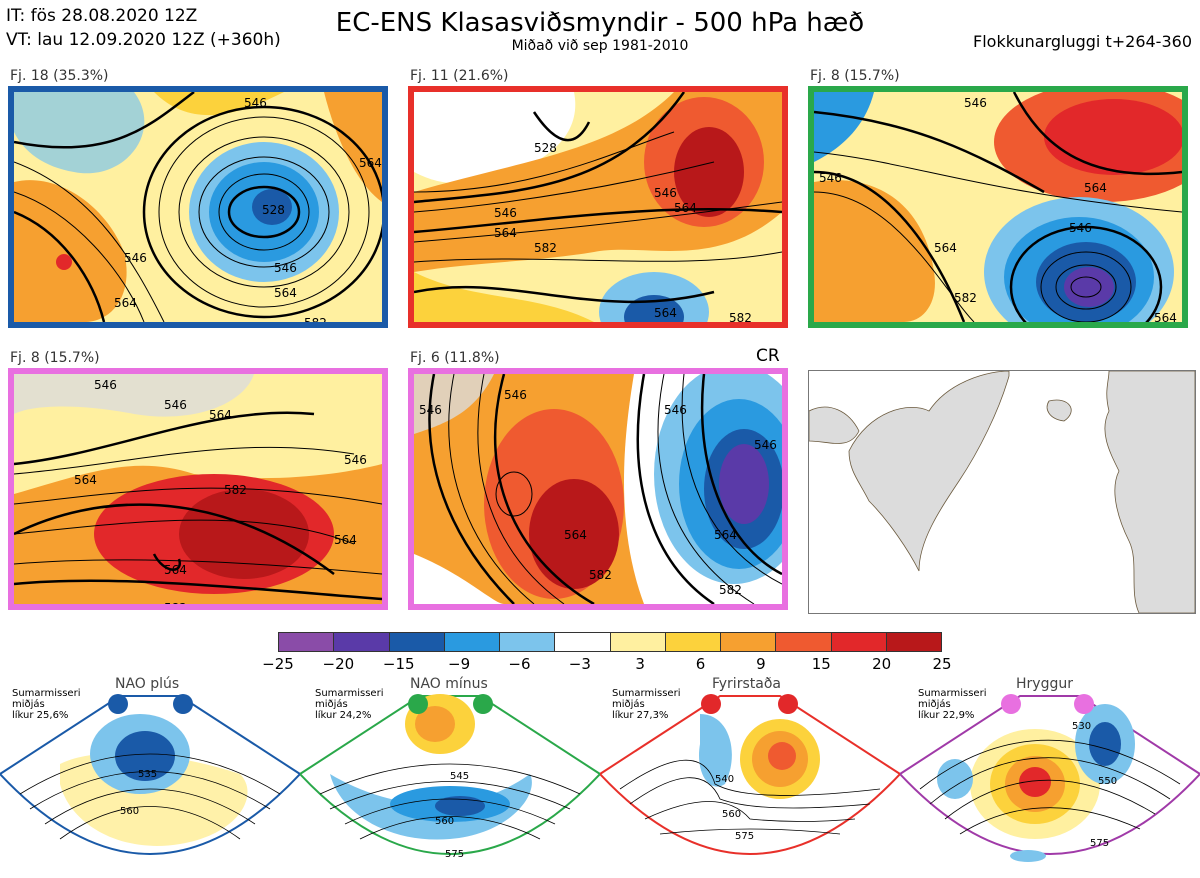 This screenshot has height=878, width=1200. I want to click on page-subtitle: Miðað við sep 1981-2010, so click(600, 46).